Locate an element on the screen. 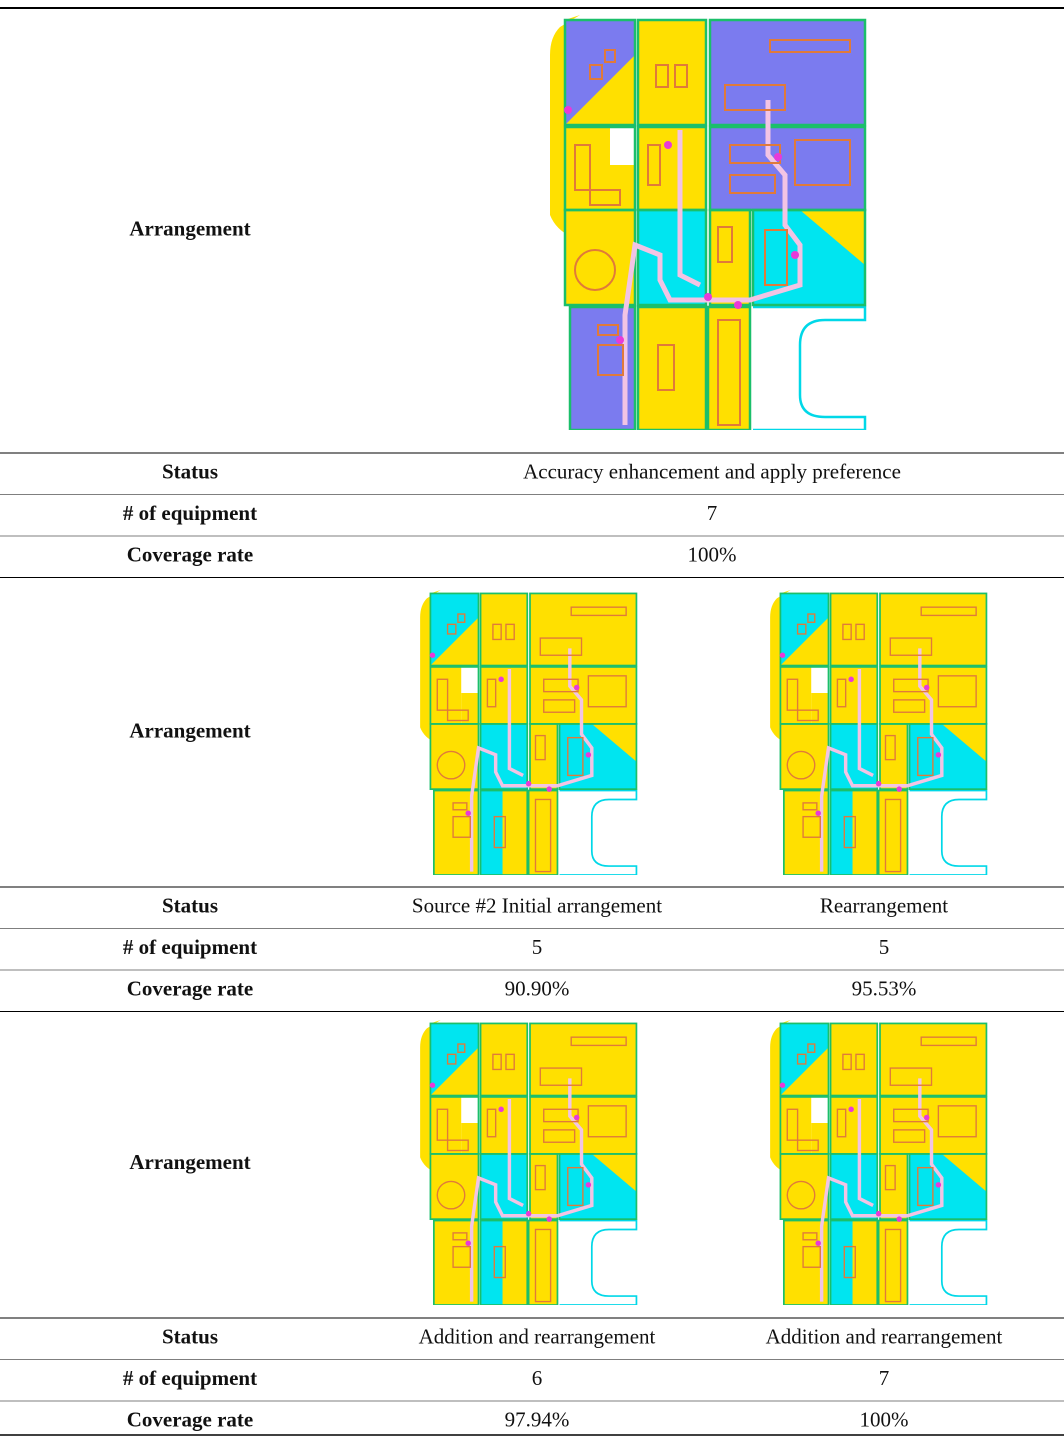  cell-value: 95.53% is located at coordinates (884, 989).